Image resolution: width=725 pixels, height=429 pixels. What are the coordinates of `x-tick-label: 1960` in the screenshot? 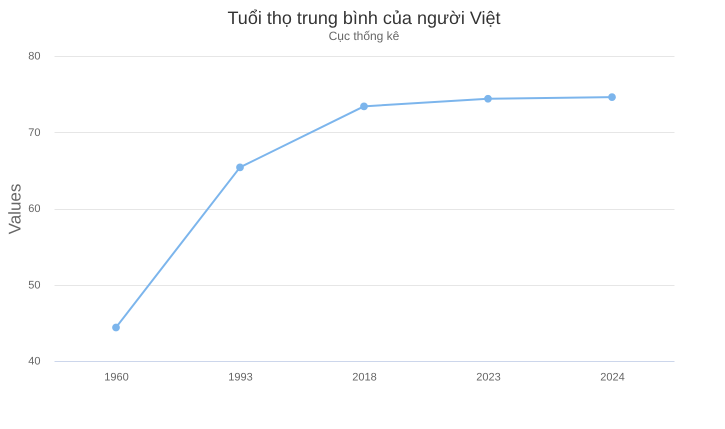 It's located at (116, 378).